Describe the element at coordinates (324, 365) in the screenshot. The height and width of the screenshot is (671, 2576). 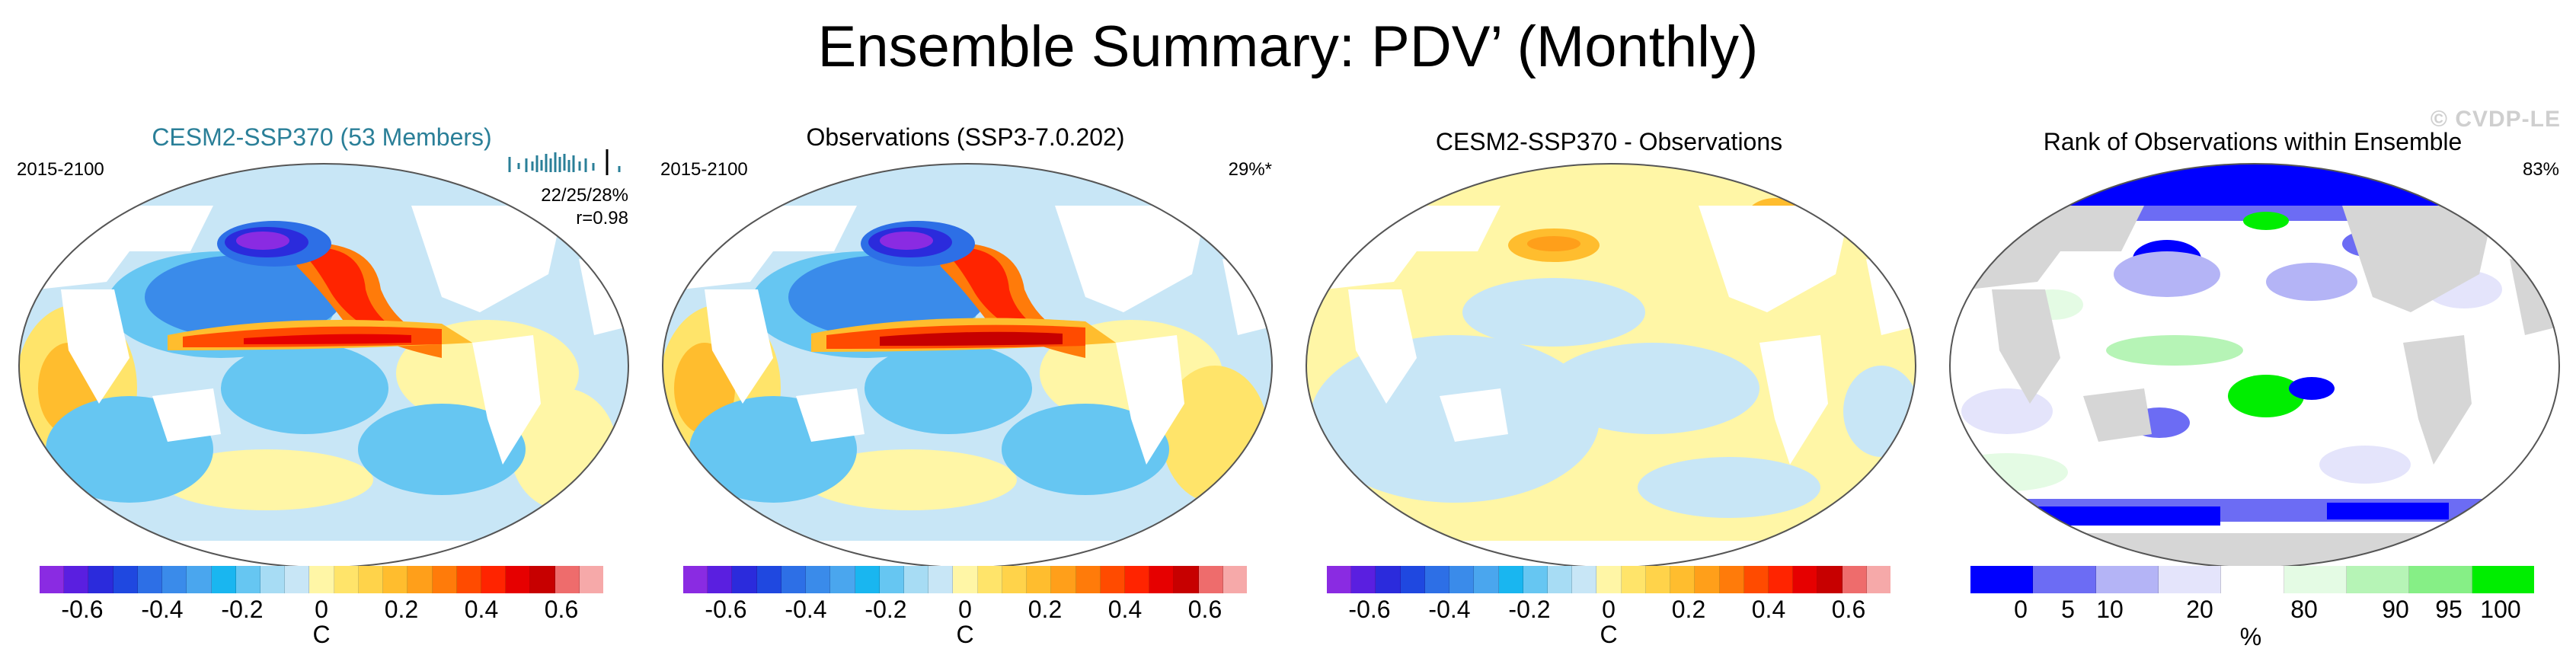
I see `map-model` at that location.